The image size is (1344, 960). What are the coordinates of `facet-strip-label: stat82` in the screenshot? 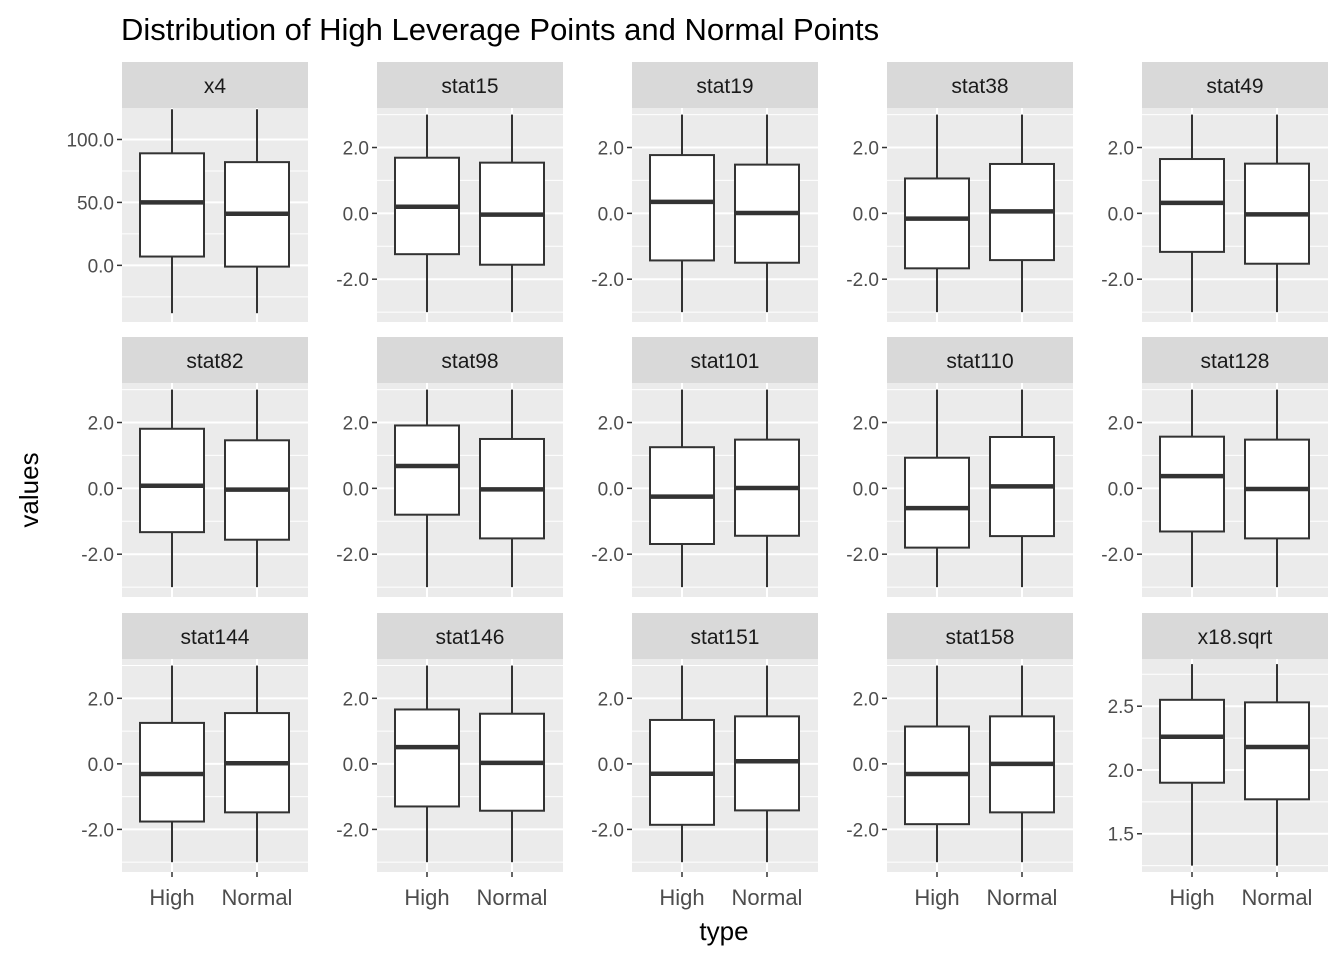 It's located at (214, 361).